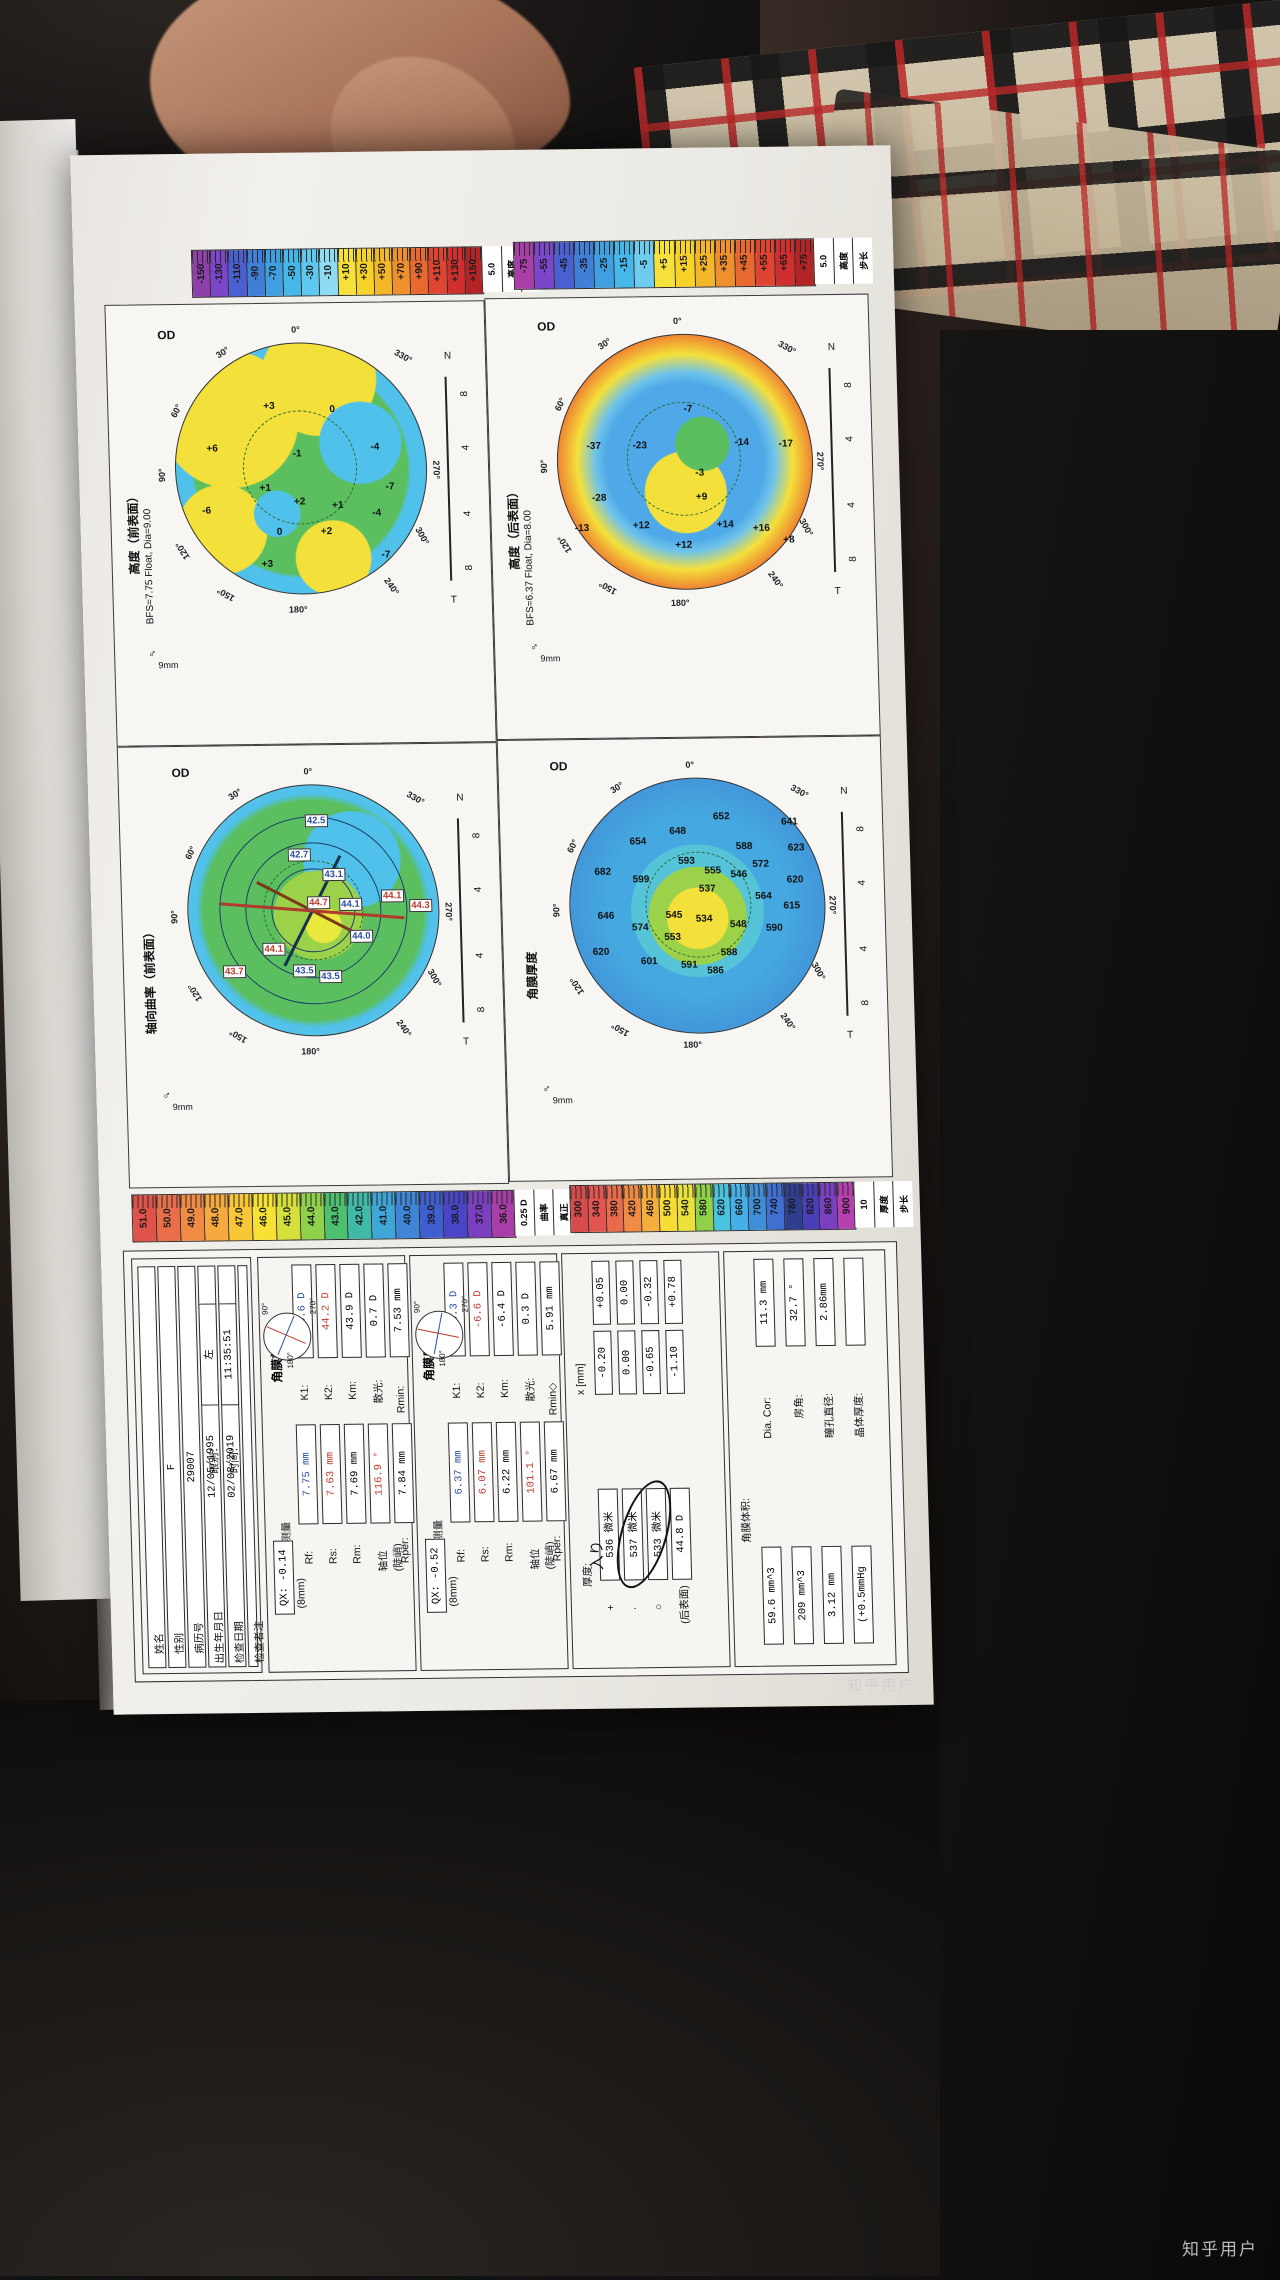 This screenshot has width=1280, height=2280. What do you see at coordinates (313, 1306) in the screenshot?
I see `anterior-dial-bottom: 270°` at bounding box center [313, 1306].